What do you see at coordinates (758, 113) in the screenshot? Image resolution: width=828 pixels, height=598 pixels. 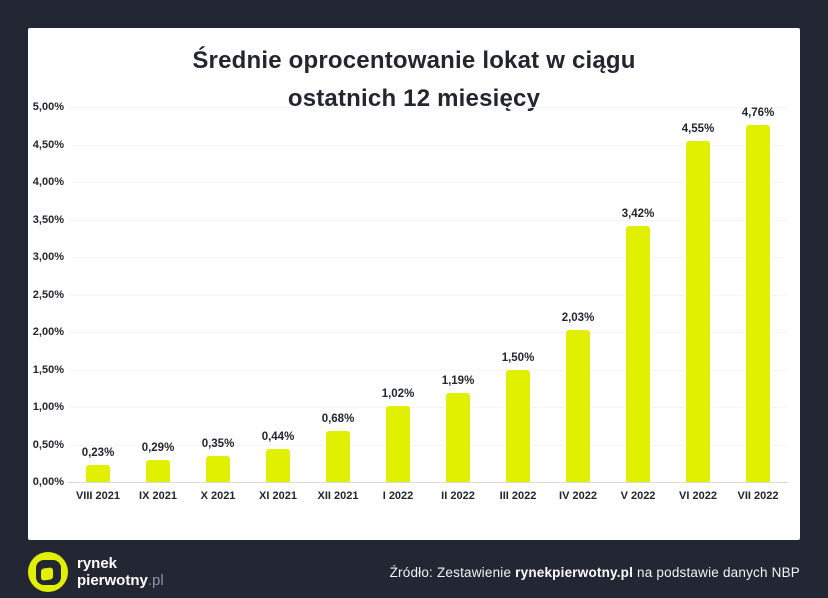 I see `bar-value-label: 4,76%` at bounding box center [758, 113].